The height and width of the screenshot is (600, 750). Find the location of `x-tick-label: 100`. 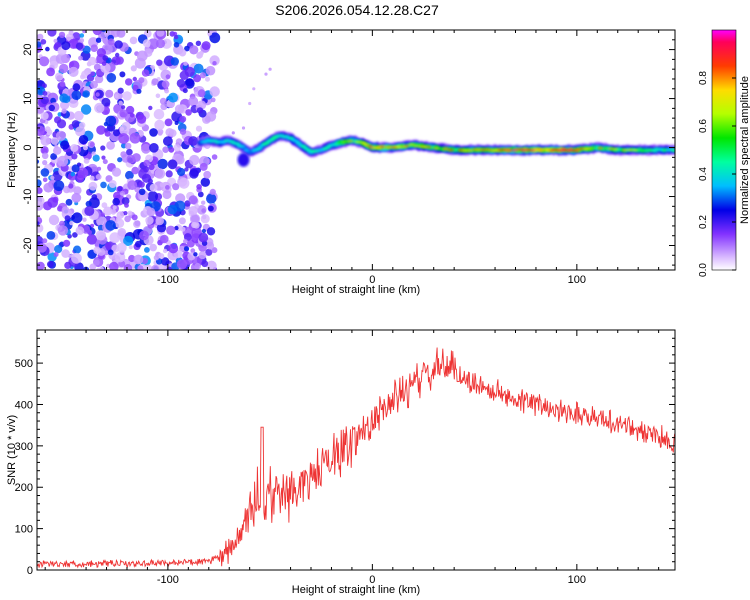

x-tick-label: 100 is located at coordinates (577, 280).